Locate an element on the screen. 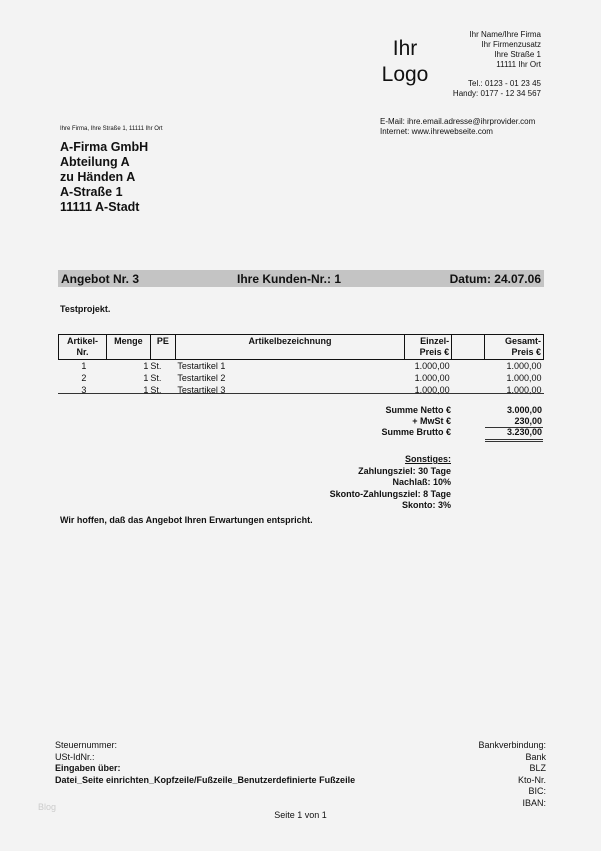 The width and height of the screenshot is (601, 851). total-double-line is located at coordinates (514, 440).